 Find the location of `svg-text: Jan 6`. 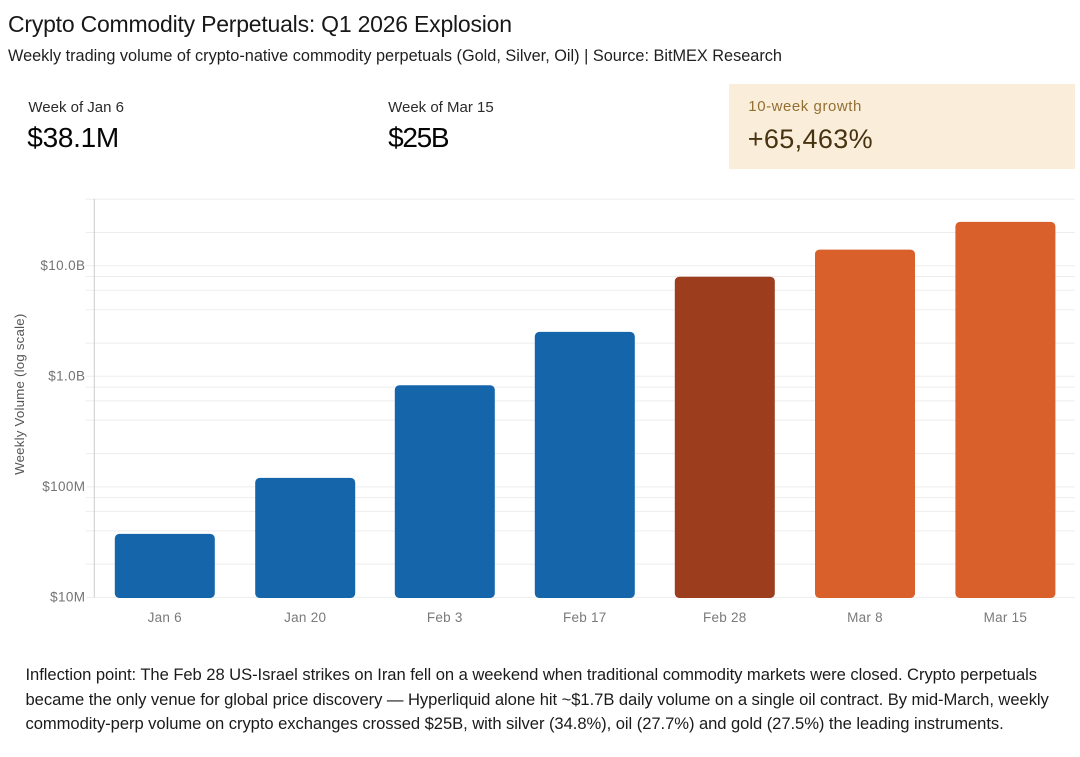

svg-text: Jan 6 is located at coordinates (165, 617).